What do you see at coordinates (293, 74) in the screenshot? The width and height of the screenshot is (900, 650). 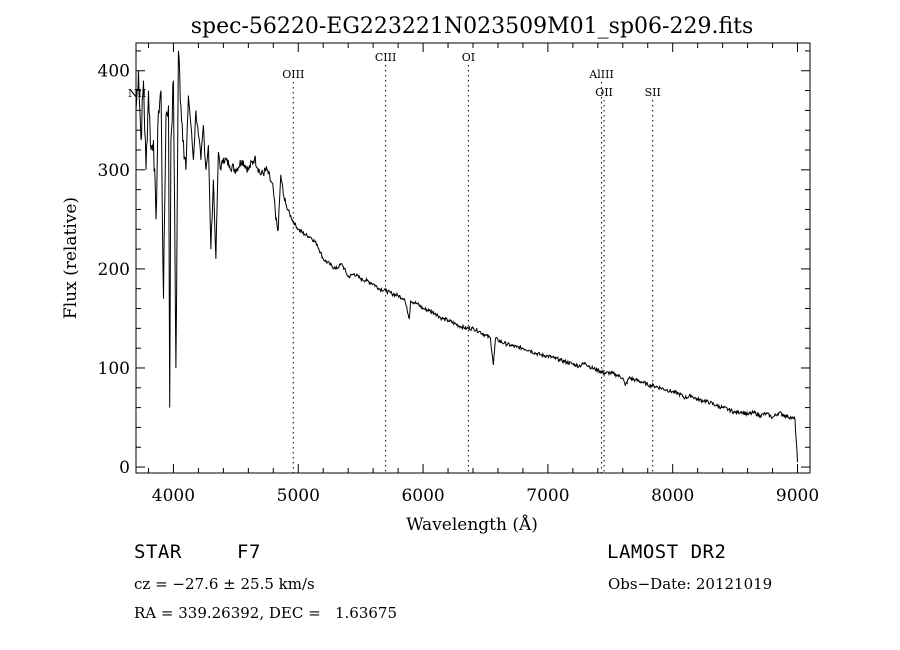 I see `line-marker-label: OIII` at bounding box center [293, 74].